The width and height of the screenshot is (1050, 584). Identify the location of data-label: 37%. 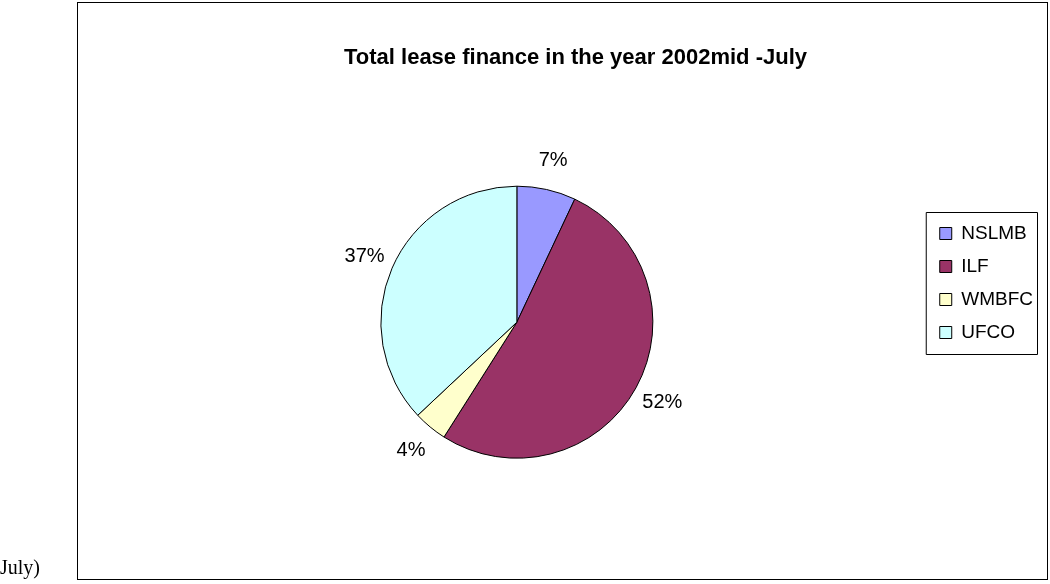
(364, 254).